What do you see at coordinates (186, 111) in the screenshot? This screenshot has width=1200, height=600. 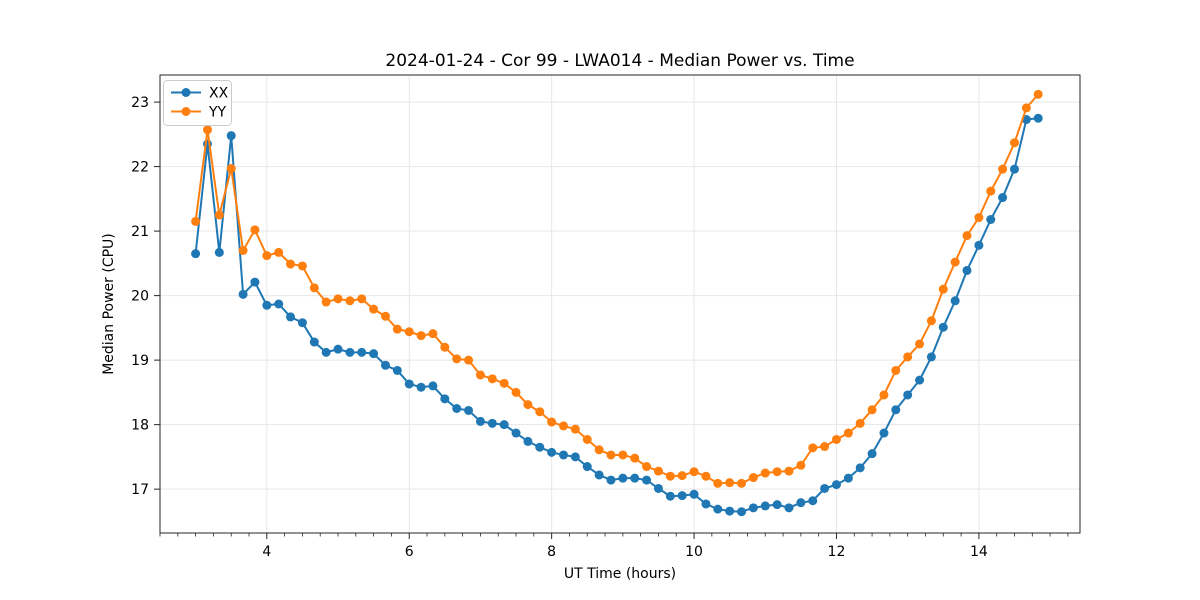 I see `legend-marker-yy` at bounding box center [186, 111].